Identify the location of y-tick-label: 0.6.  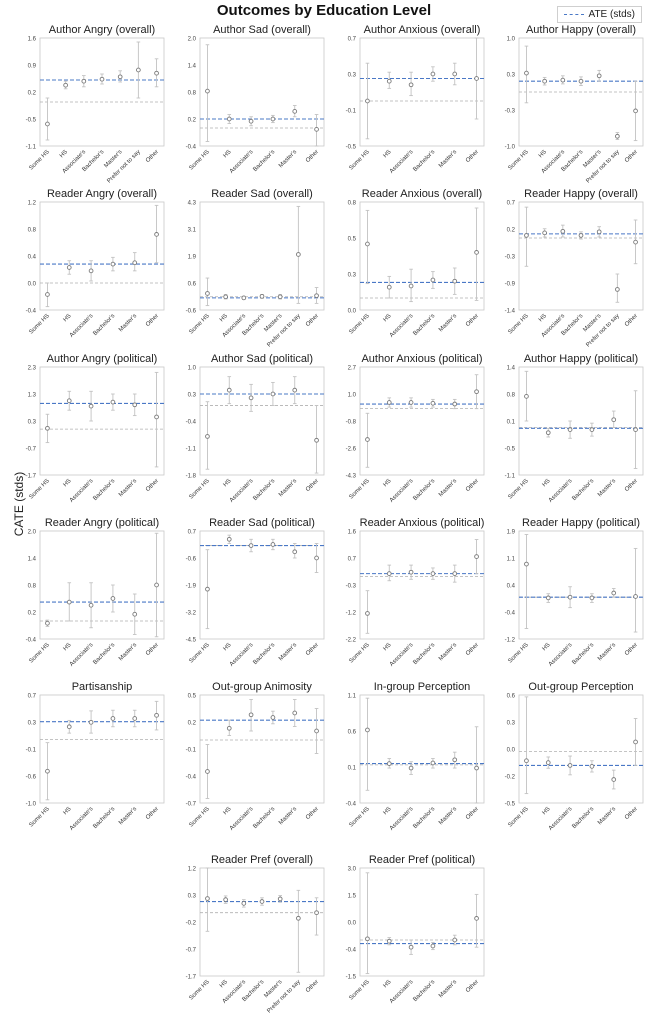
(511, 697).